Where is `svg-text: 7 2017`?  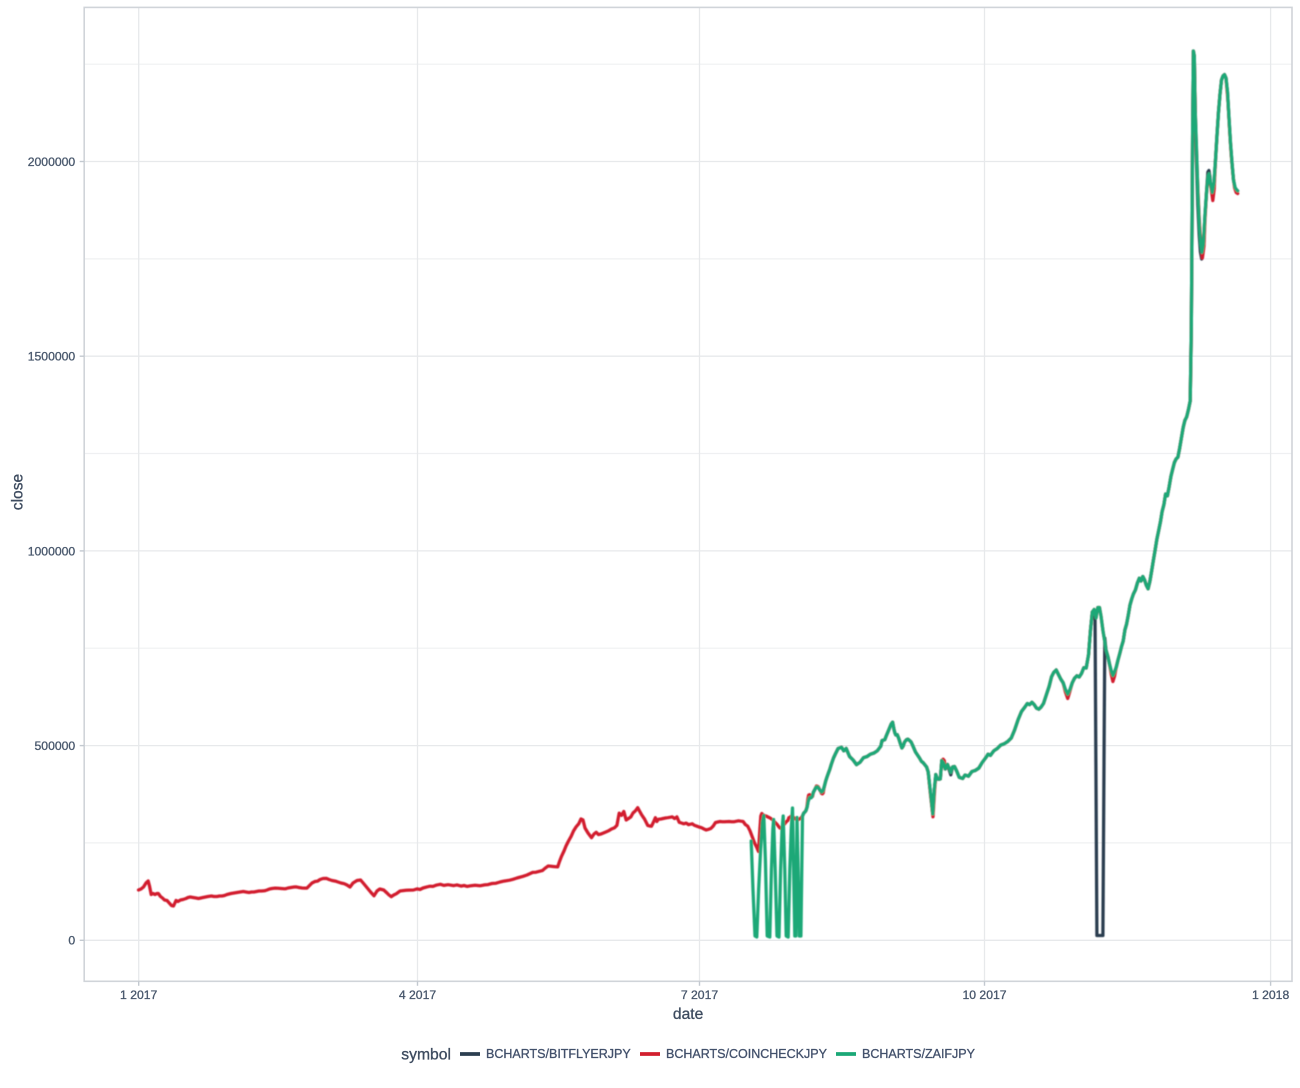
svg-text: 7 2017 is located at coordinates (699, 995).